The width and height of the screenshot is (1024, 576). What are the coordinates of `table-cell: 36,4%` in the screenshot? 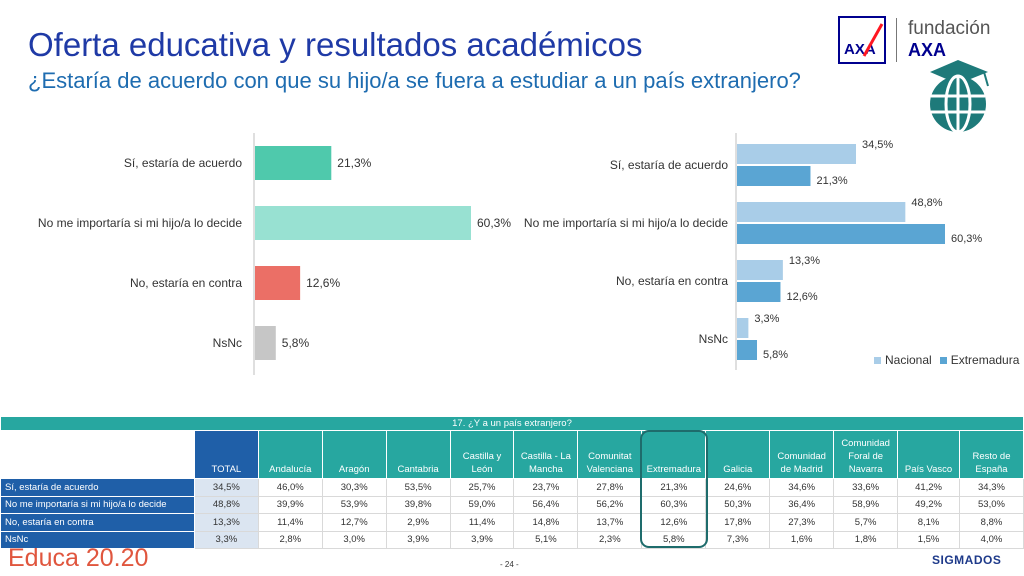 It's located at (802, 504).